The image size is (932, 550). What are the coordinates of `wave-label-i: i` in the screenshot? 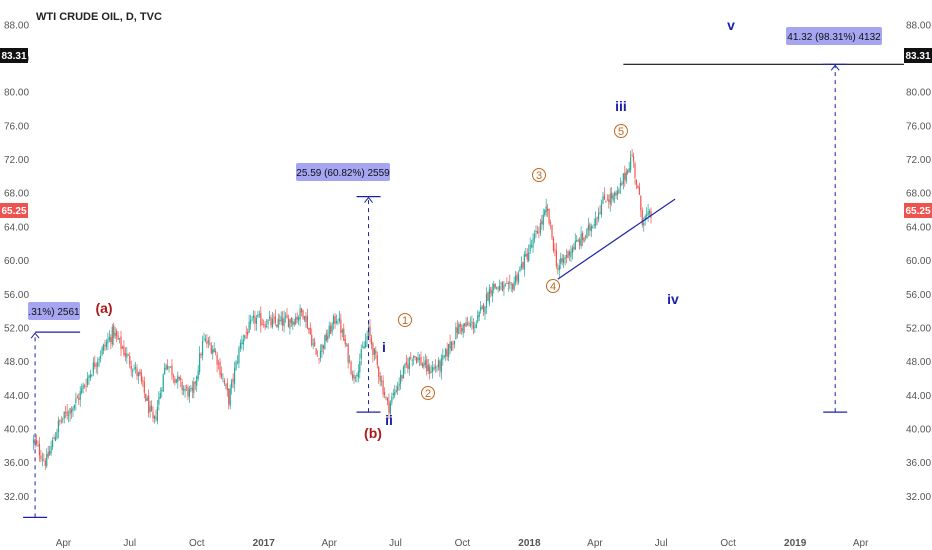 It's located at (384, 347).